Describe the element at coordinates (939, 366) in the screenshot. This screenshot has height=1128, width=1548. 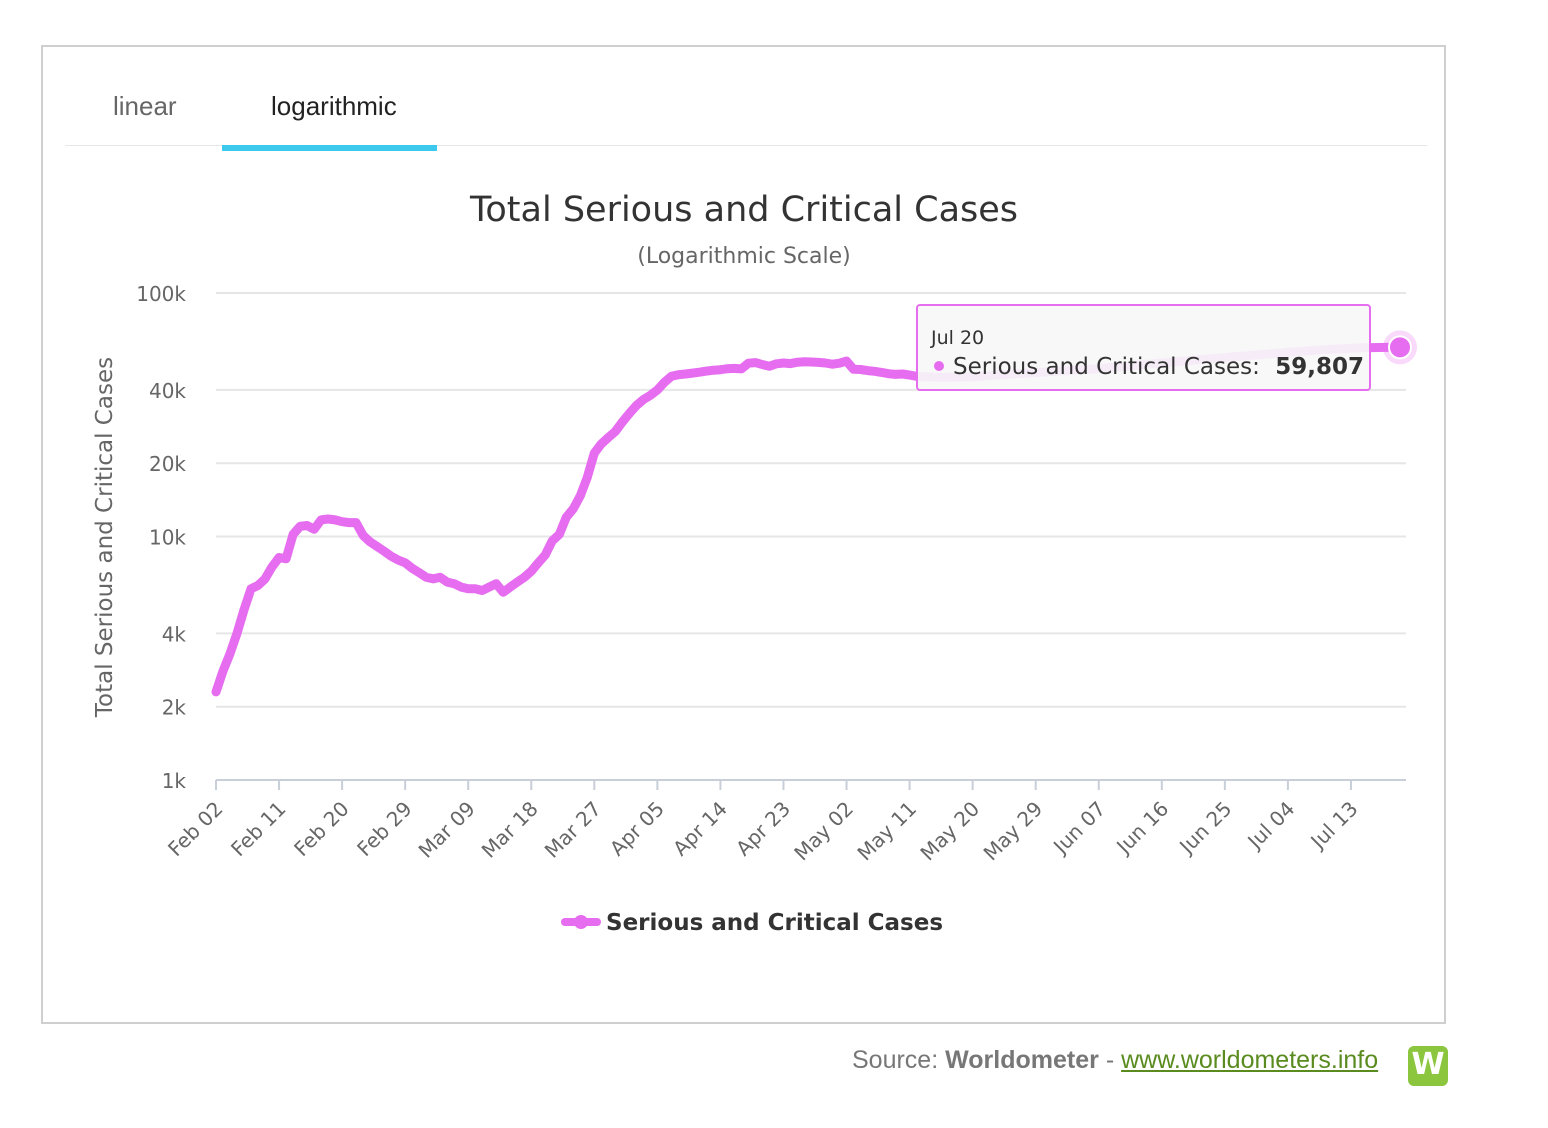
I see `tooltip-marker-icon` at that location.